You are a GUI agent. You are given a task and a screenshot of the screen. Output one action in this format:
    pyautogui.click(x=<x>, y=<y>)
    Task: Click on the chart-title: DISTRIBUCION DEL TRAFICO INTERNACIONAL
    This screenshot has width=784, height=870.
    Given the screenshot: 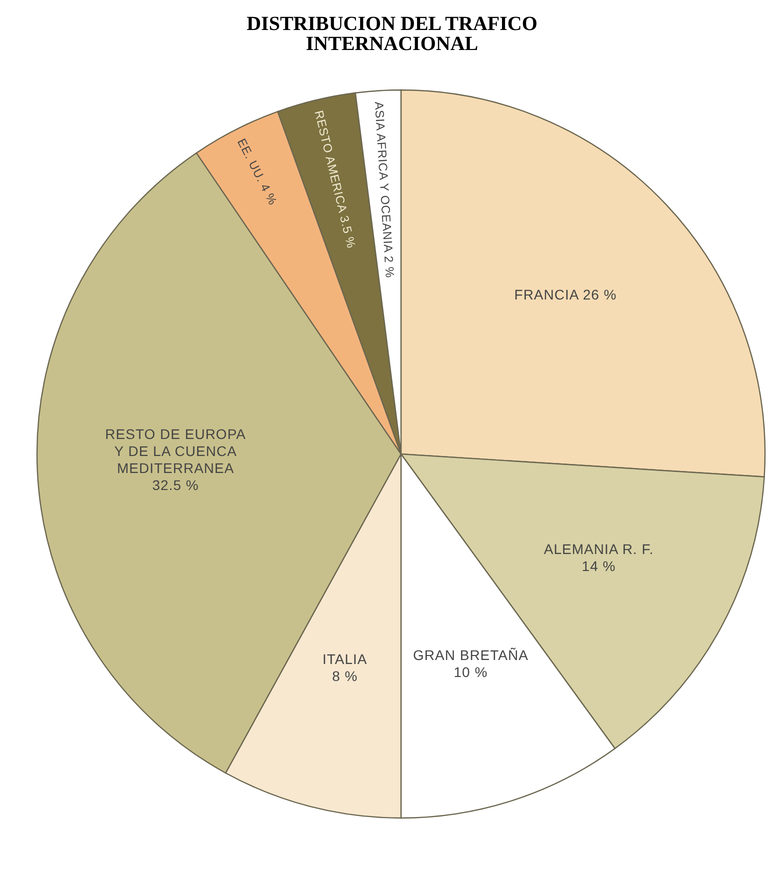 What is the action you would take?
    pyautogui.click(x=392, y=34)
    